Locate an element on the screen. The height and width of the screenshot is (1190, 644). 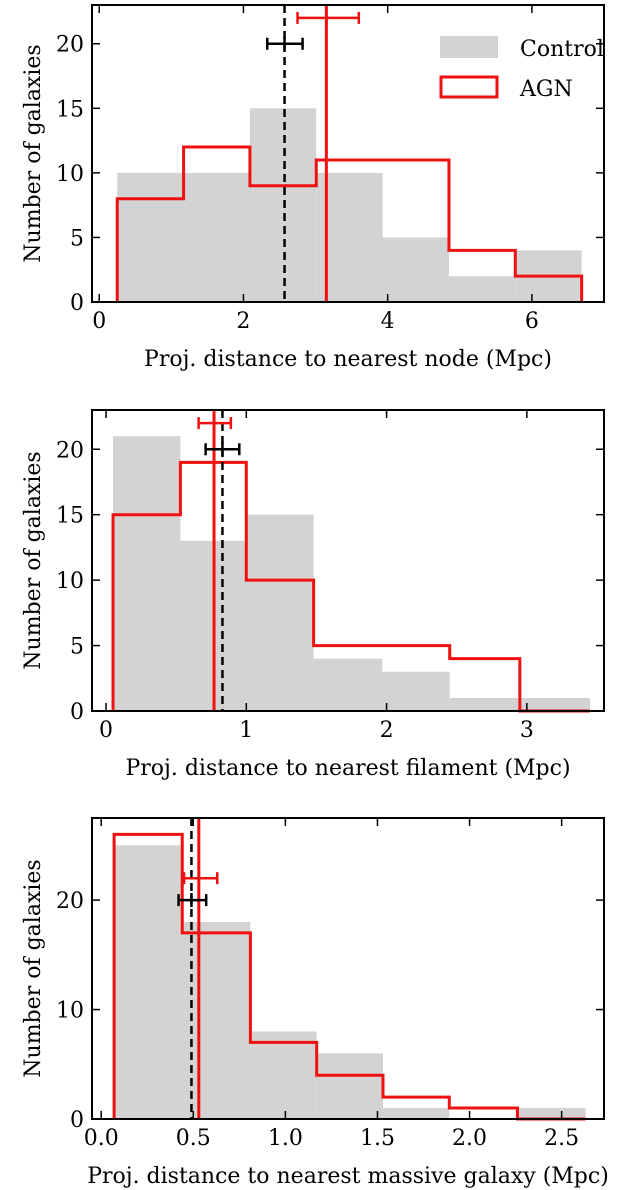
x-tick-label: 2.5 is located at coordinates (561, 1138).